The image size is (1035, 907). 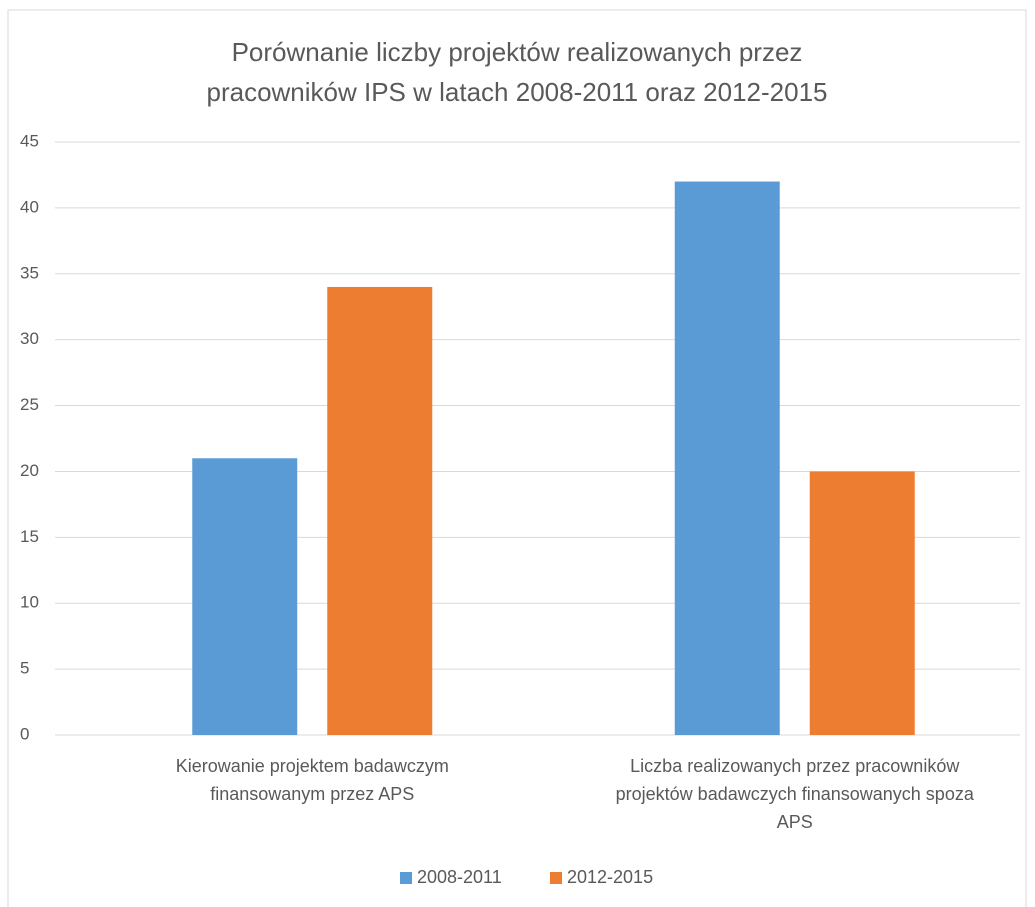 I want to click on y-tick-label: 15, so click(x=29, y=536).